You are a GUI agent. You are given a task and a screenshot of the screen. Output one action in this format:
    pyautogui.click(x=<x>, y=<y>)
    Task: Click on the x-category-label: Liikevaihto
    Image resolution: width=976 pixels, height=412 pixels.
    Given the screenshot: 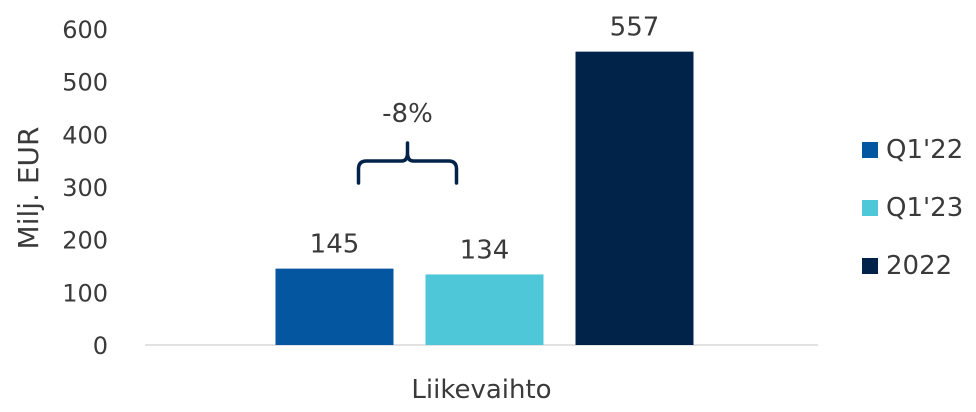 What is the action you would take?
    pyautogui.click(x=481, y=390)
    